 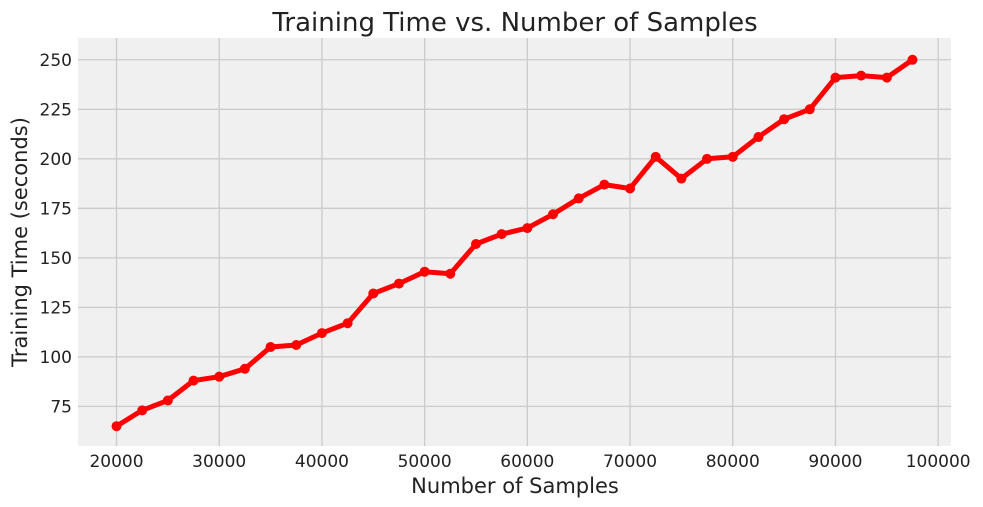 What do you see at coordinates (56, 259) in the screenshot?
I see `y-tick-label: 150` at bounding box center [56, 259].